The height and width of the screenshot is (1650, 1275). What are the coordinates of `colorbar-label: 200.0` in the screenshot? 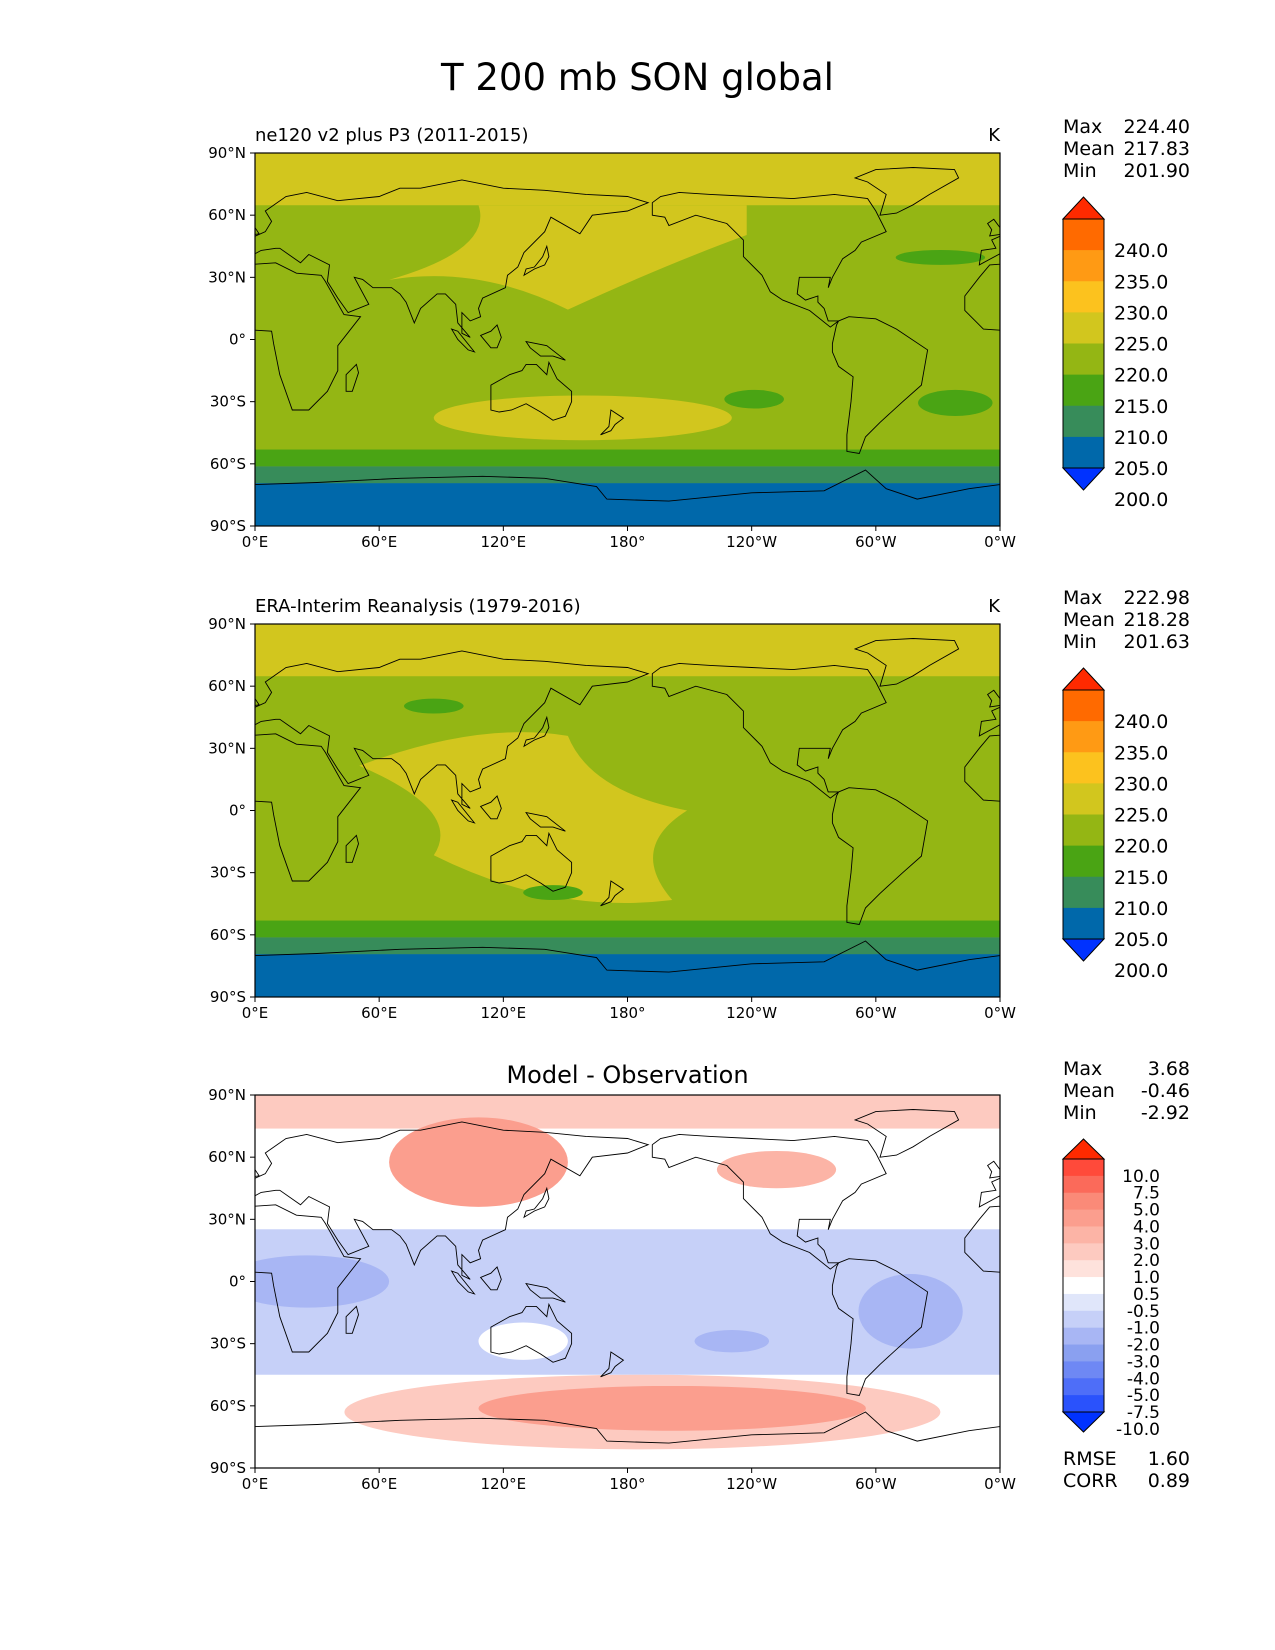 It's located at (1141, 500).